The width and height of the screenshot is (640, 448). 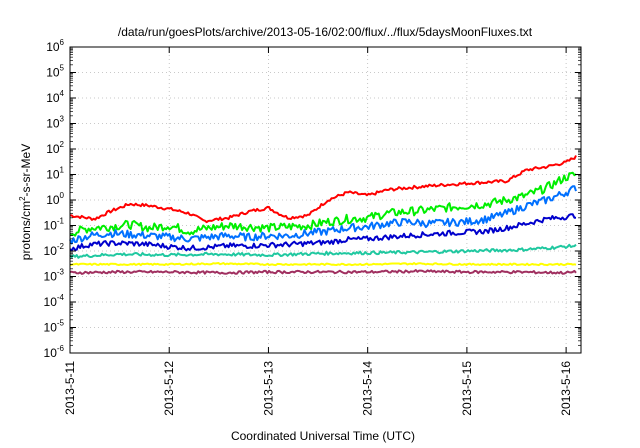 What do you see at coordinates (26, 230) in the screenshot?
I see `y-axis-label-base: protons/cm` at bounding box center [26, 230].